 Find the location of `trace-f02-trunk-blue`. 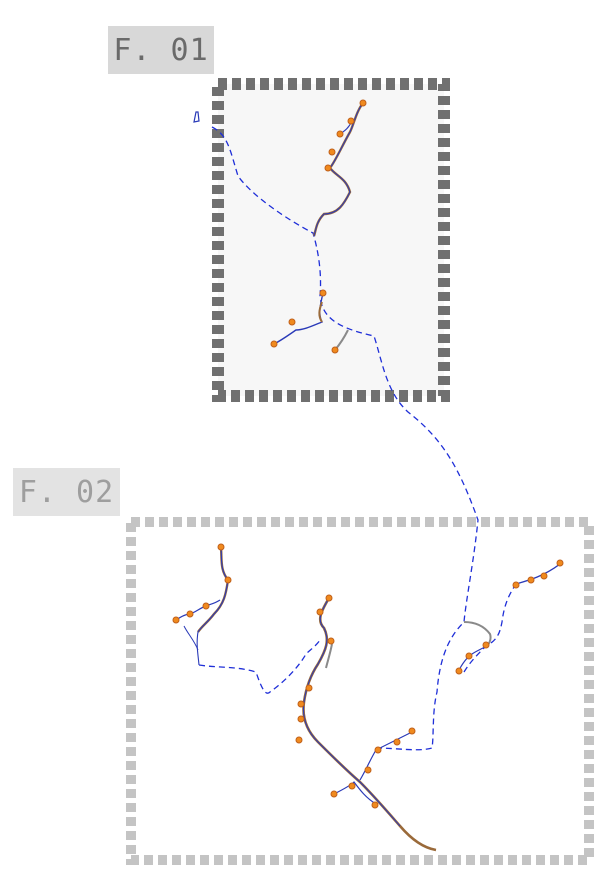

trace-f02-trunk-blue is located at coordinates (352, 712).